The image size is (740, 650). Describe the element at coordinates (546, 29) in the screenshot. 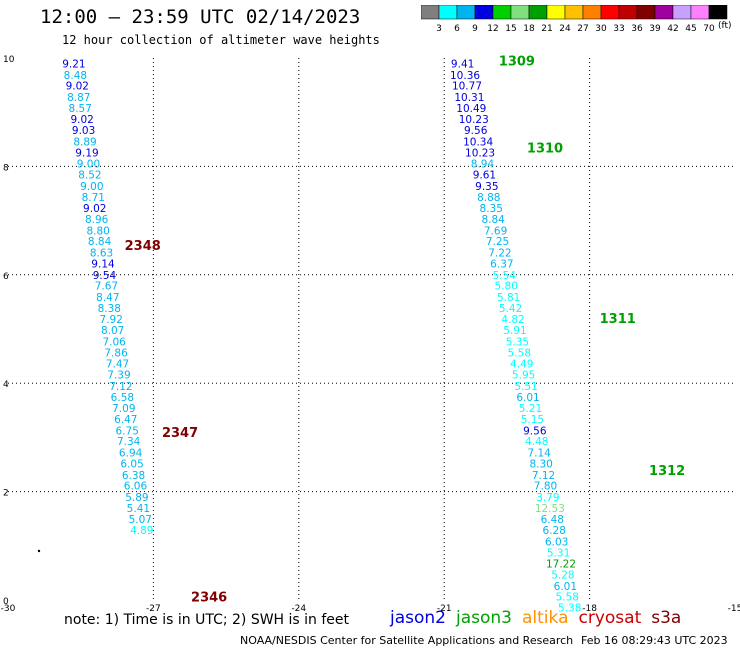

I see `colorbar-label: 21` at that location.